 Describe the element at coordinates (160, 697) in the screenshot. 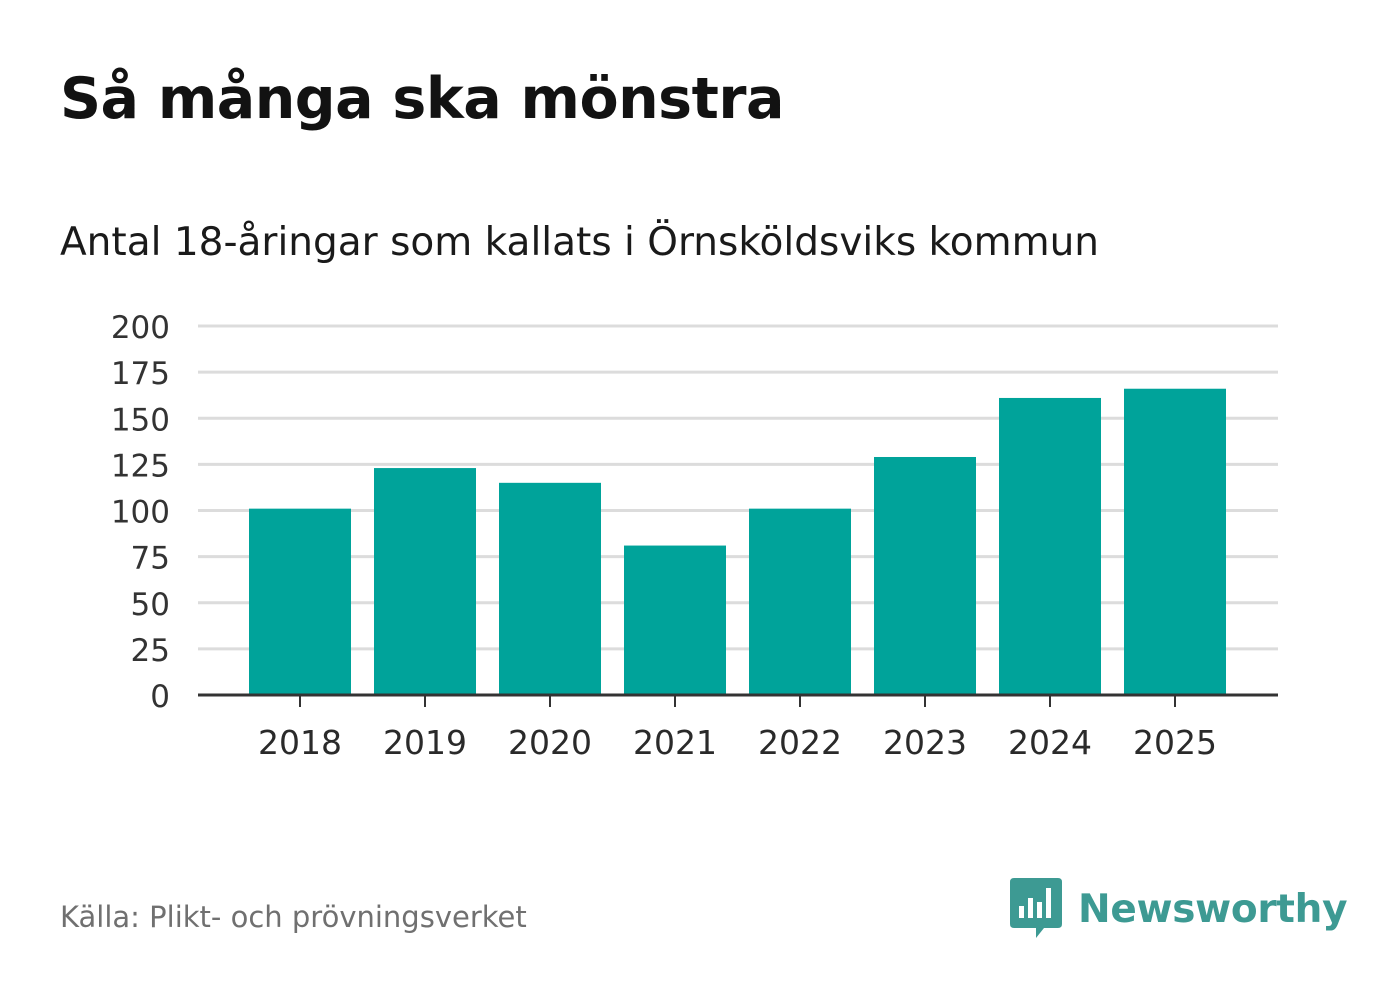

I see `y-tick-label: 0` at that location.